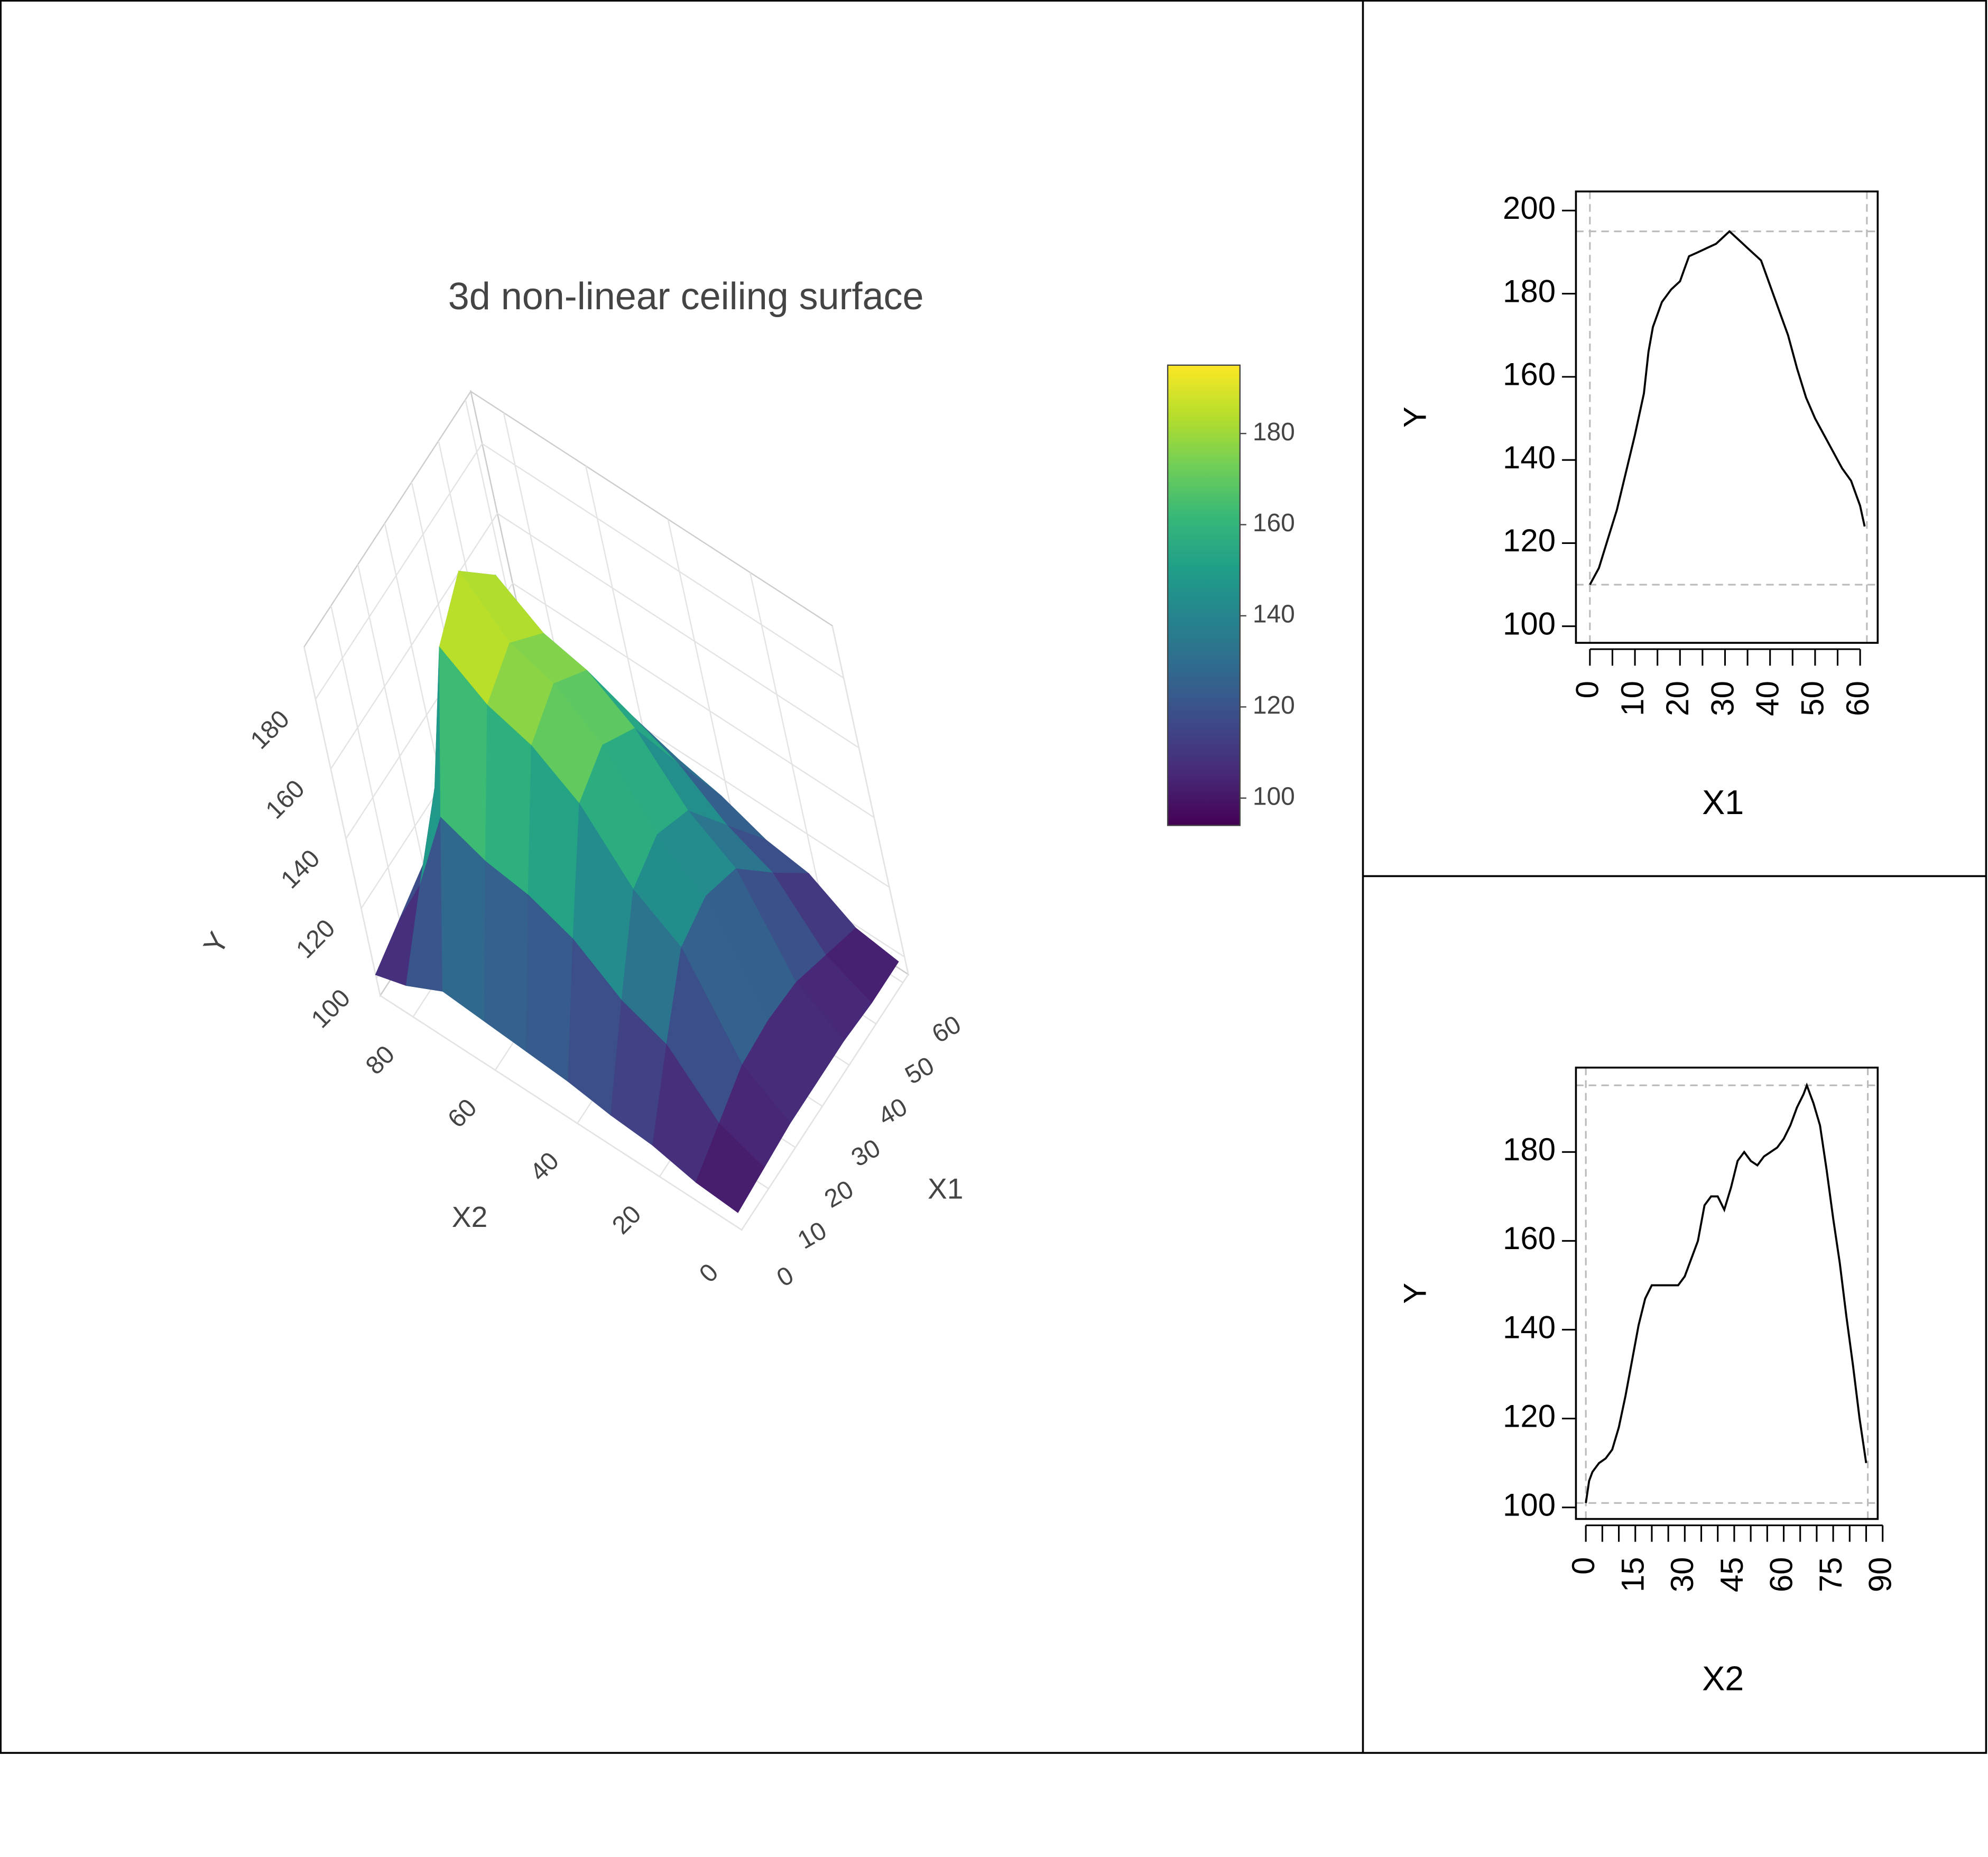  What do you see at coordinates (1274, 523) in the screenshot?
I see `colorbar-tick-label: 160` at bounding box center [1274, 523].